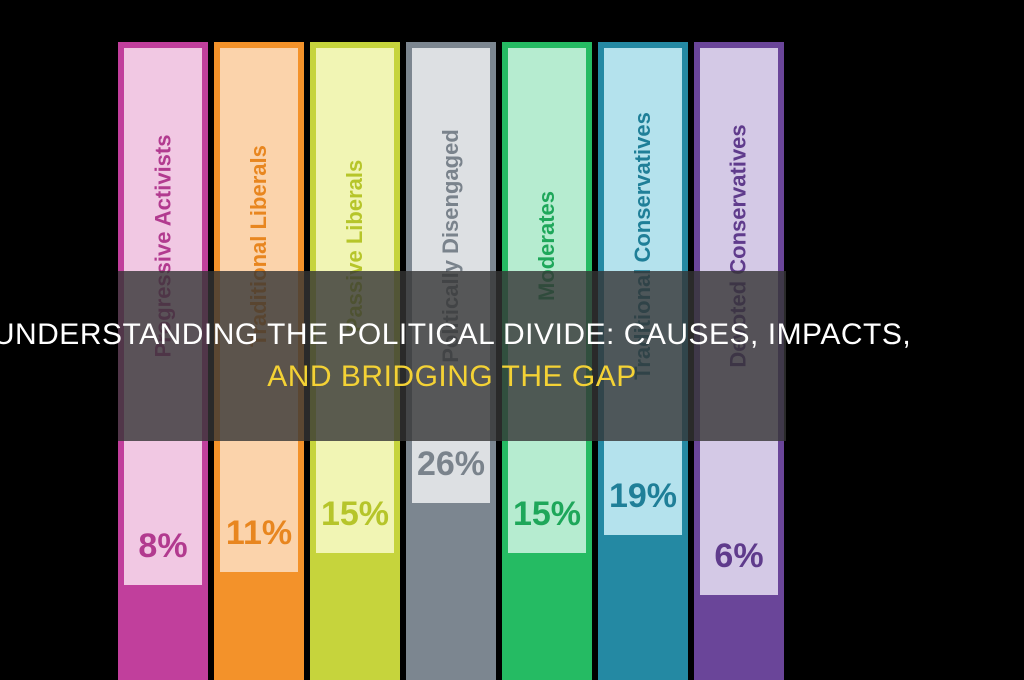  I want to click on data-label-5: 15%, so click(547, 514).